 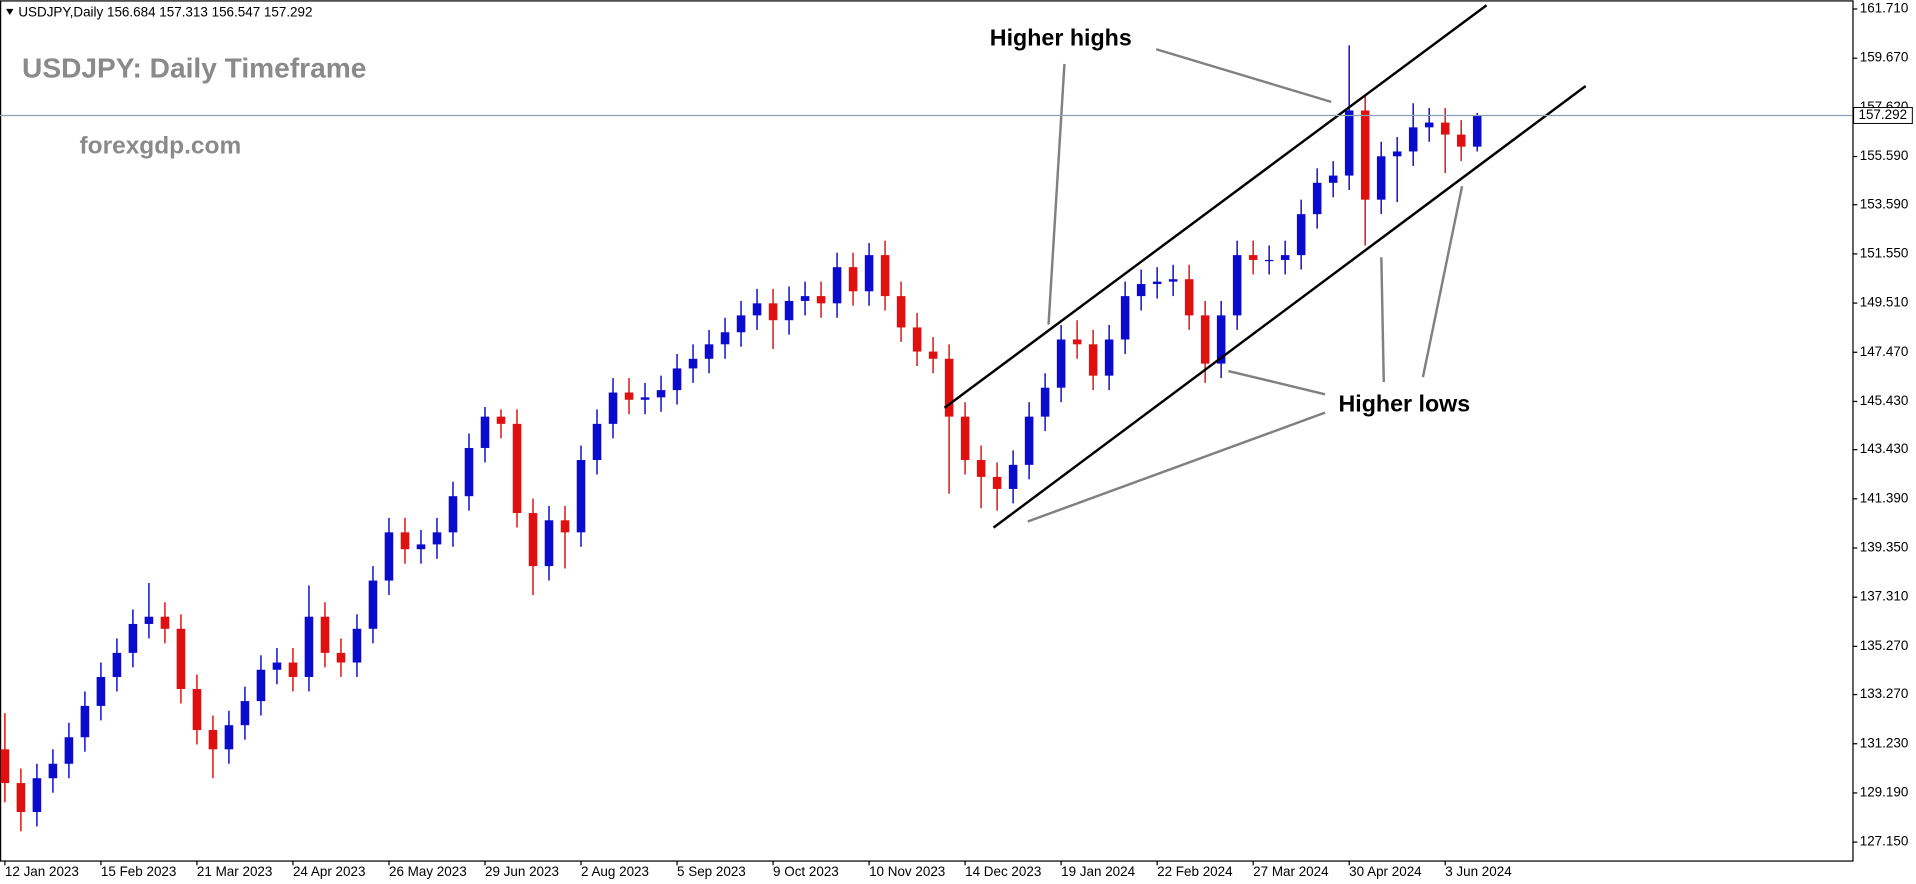 What do you see at coordinates (1245, 285) in the screenshot?
I see `annotation-pointers` at bounding box center [1245, 285].